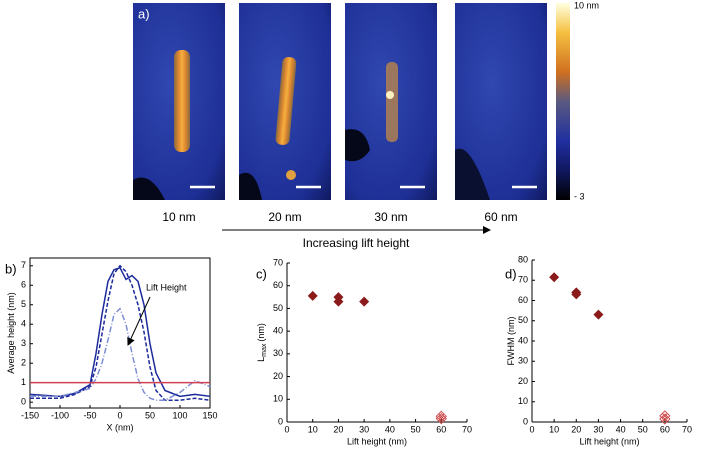 The image size is (703, 451). I want to click on y-axis-label-main: Average height (nm), so click(11, 332).